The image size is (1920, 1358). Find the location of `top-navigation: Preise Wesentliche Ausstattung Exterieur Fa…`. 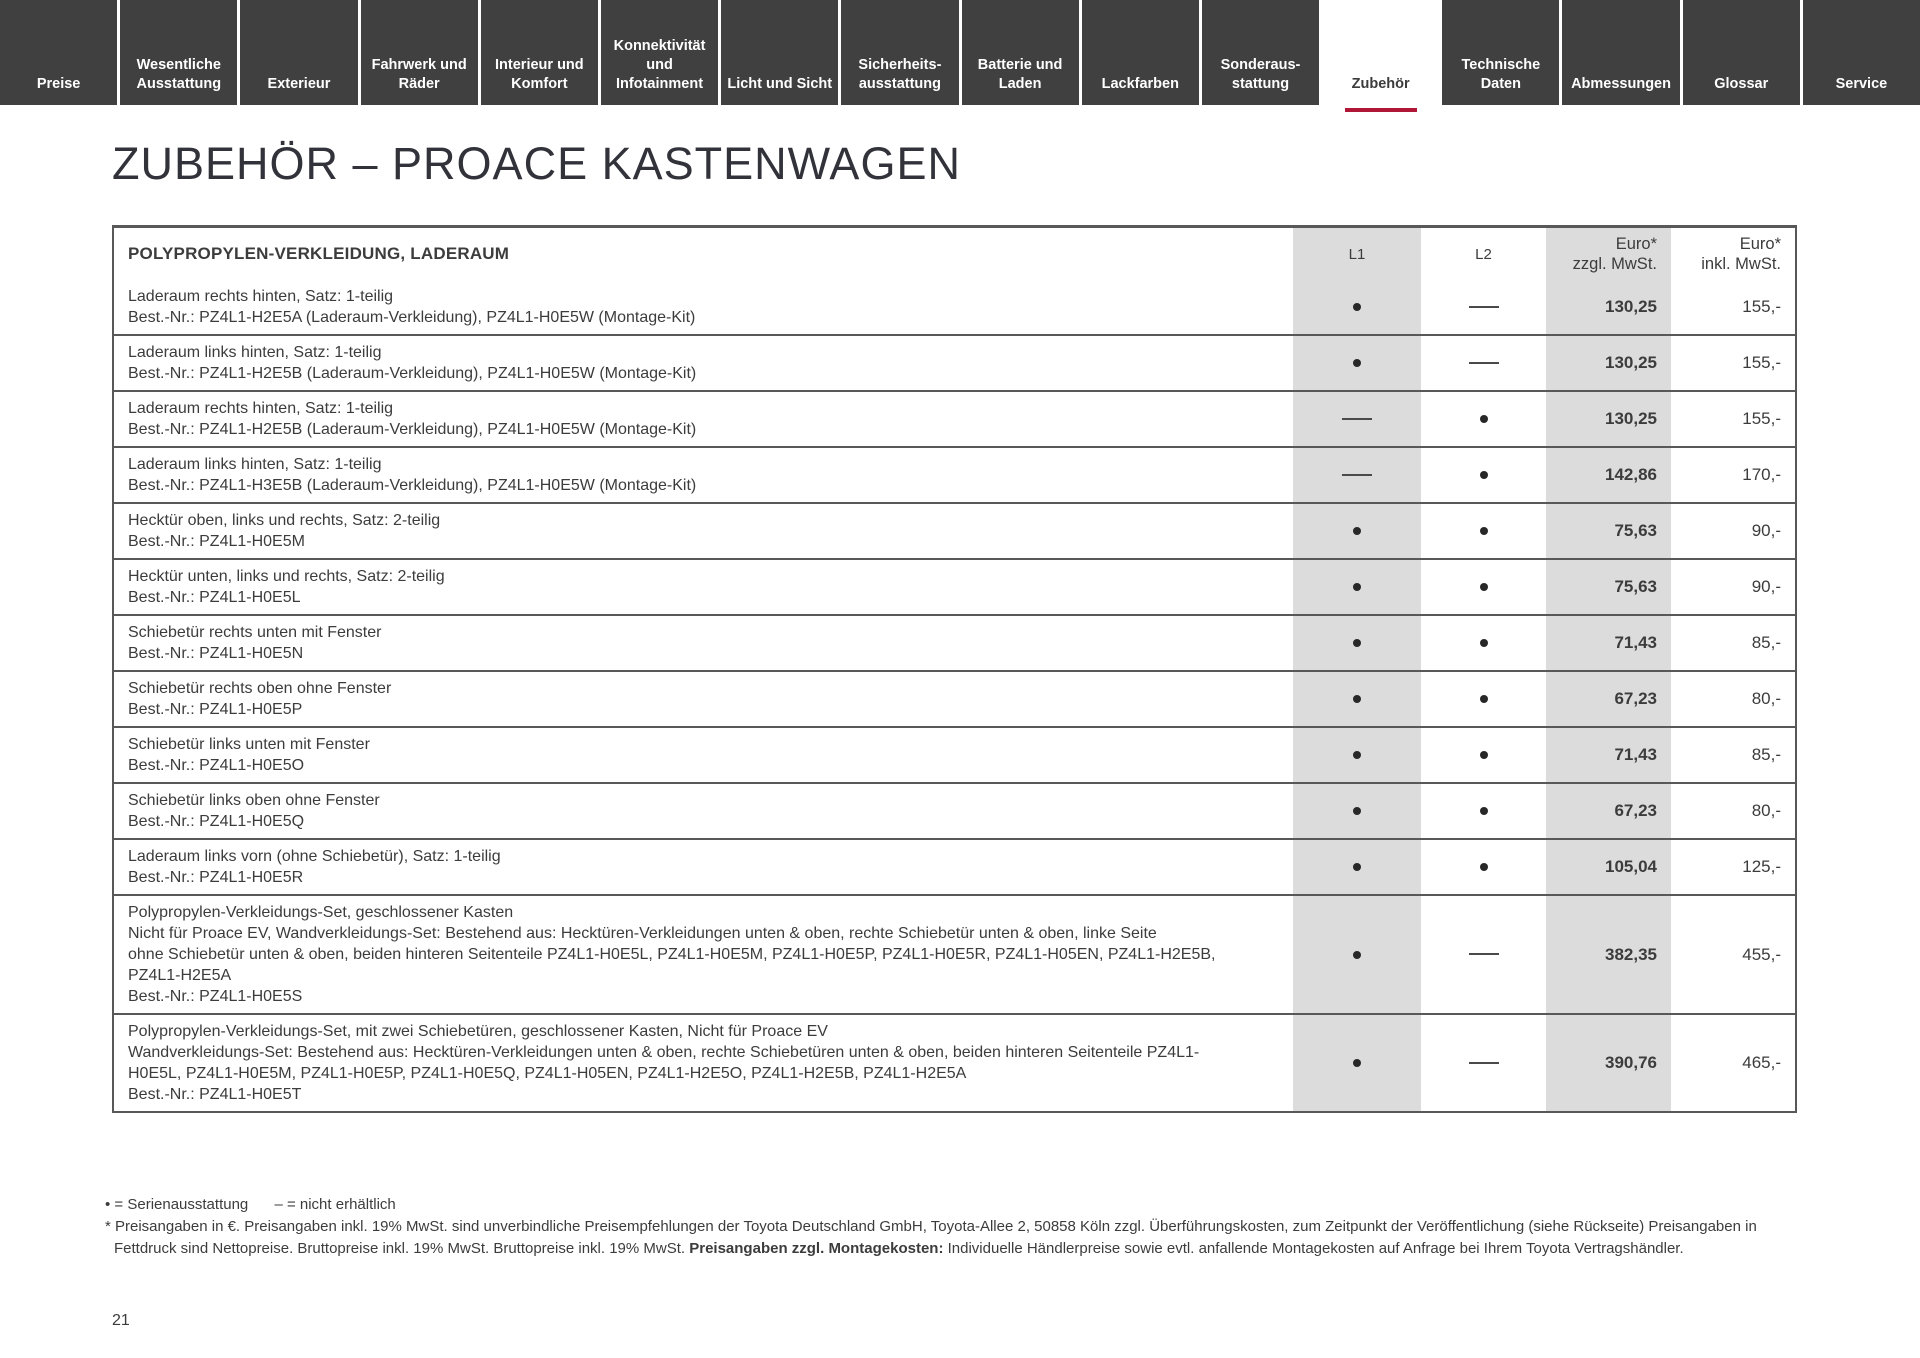

top-navigation: Preise Wesentliche Ausstattung Exterieur Fa… is located at coordinates (960, 56).